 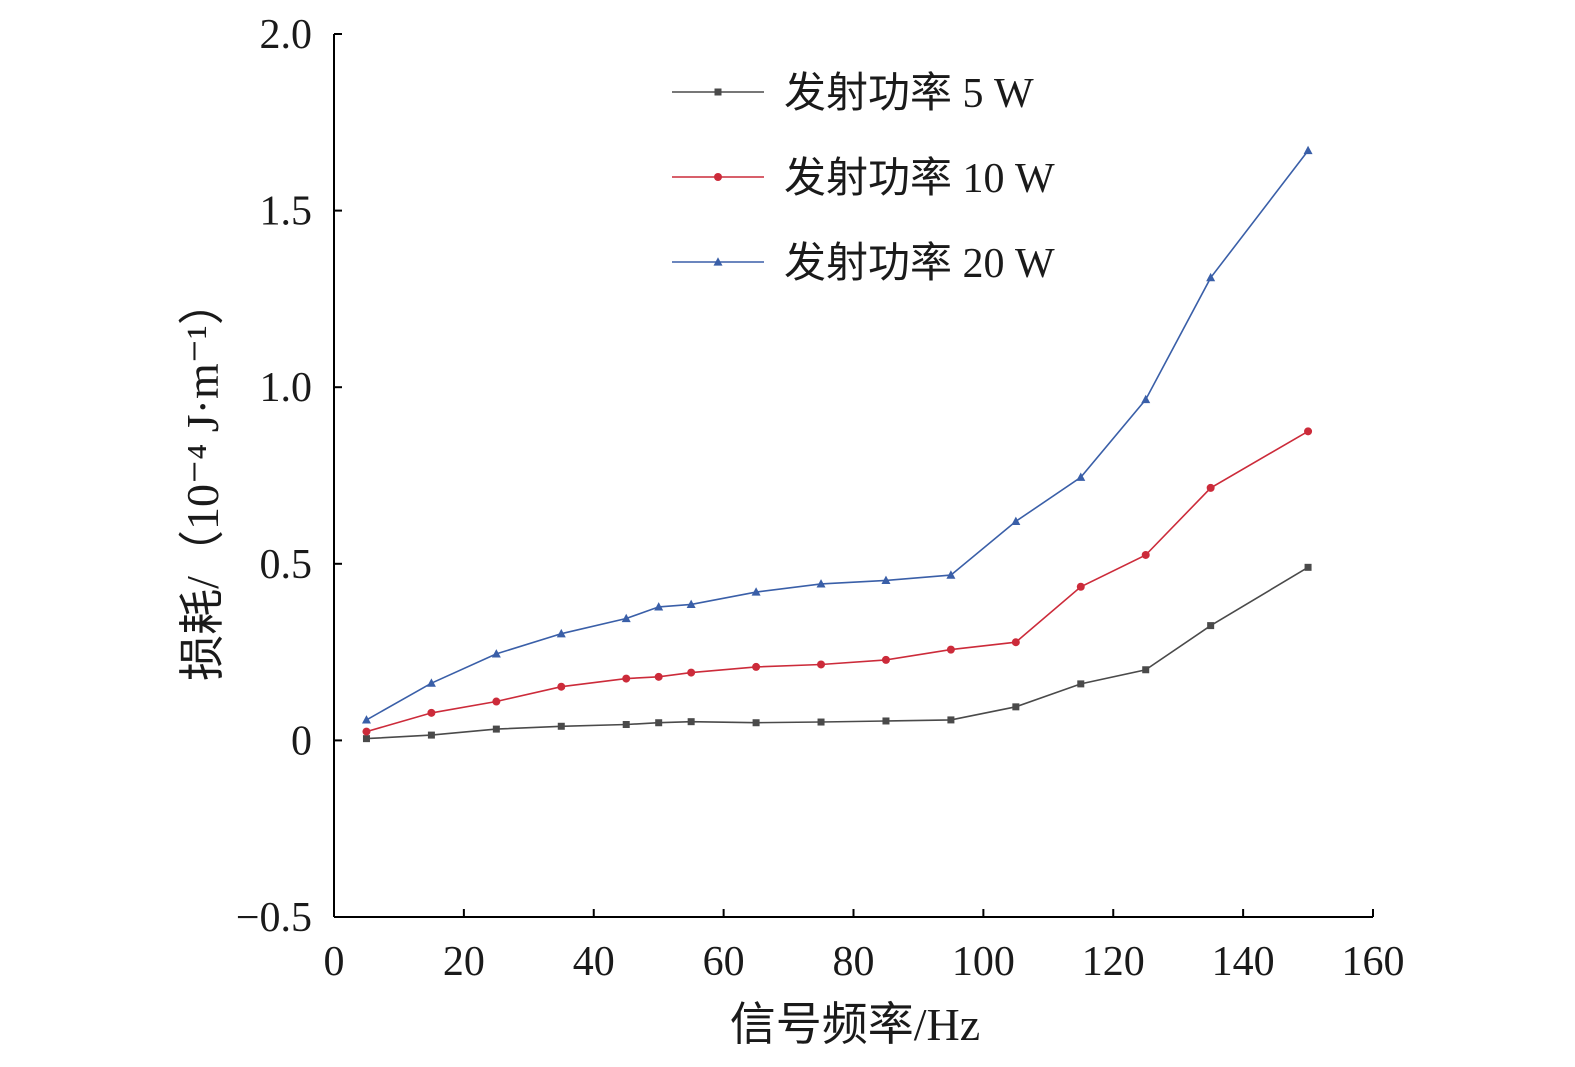 I want to click on legend: 发射功率 5 W 发射功率 10 W 发射功率 20 W, so click(x=863, y=178).